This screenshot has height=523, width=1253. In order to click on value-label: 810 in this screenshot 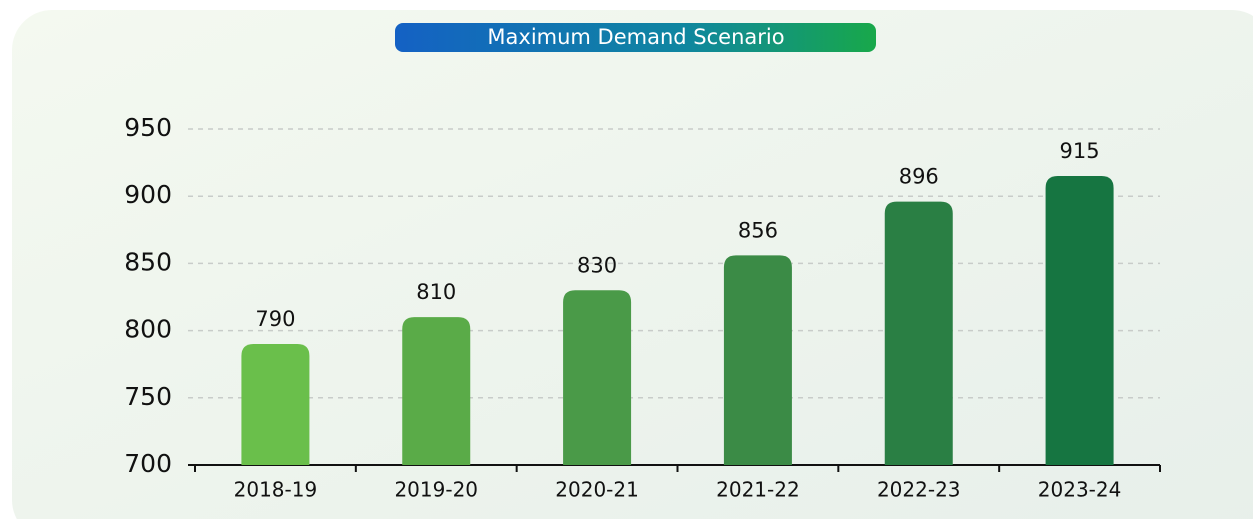, I will do `click(436, 292)`.